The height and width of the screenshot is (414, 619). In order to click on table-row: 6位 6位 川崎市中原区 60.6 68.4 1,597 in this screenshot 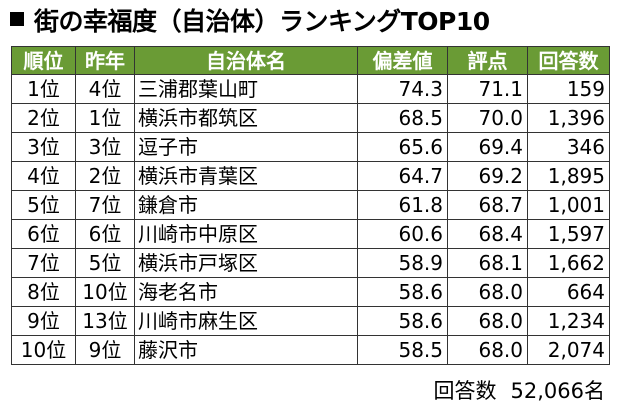, I will do `click(310, 234)`.